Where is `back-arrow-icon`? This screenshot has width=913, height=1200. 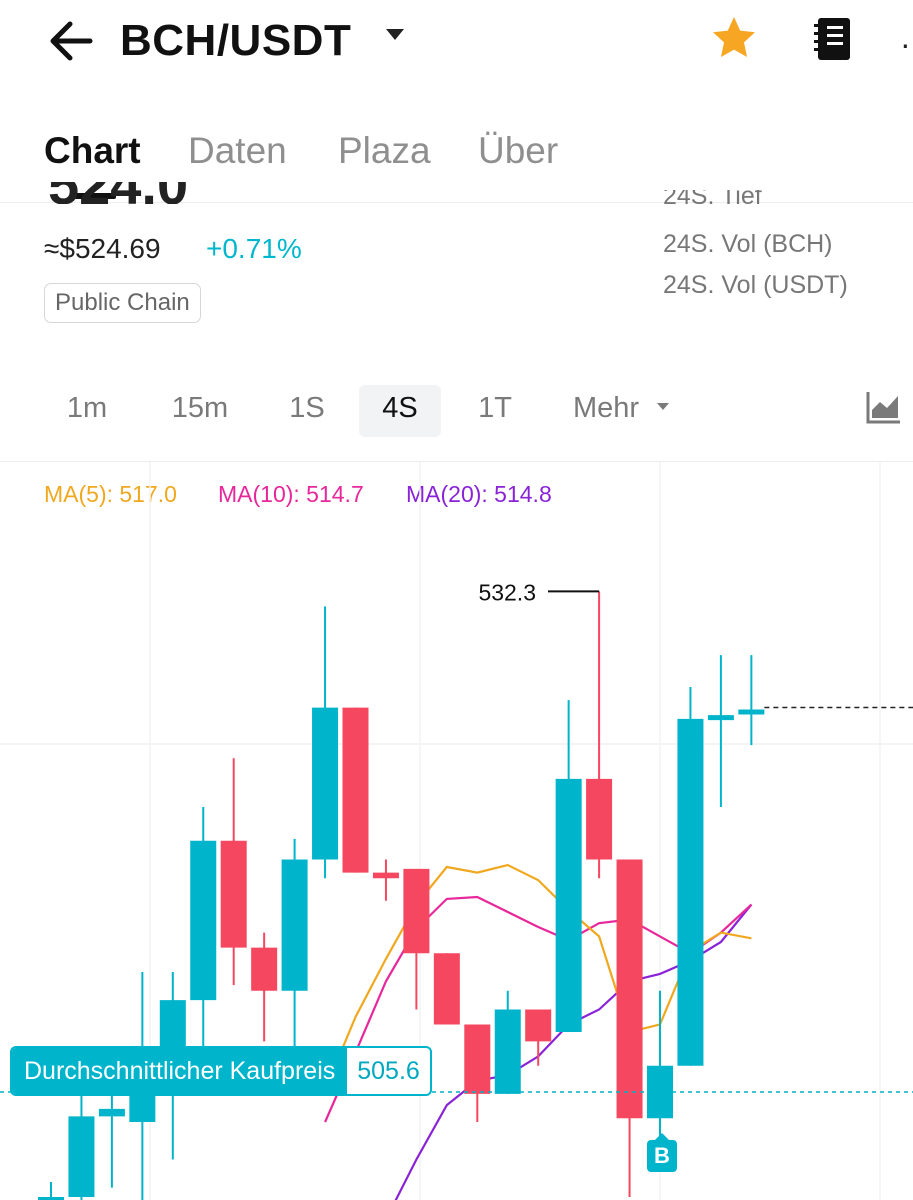 back-arrow-icon is located at coordinates (71, 41).